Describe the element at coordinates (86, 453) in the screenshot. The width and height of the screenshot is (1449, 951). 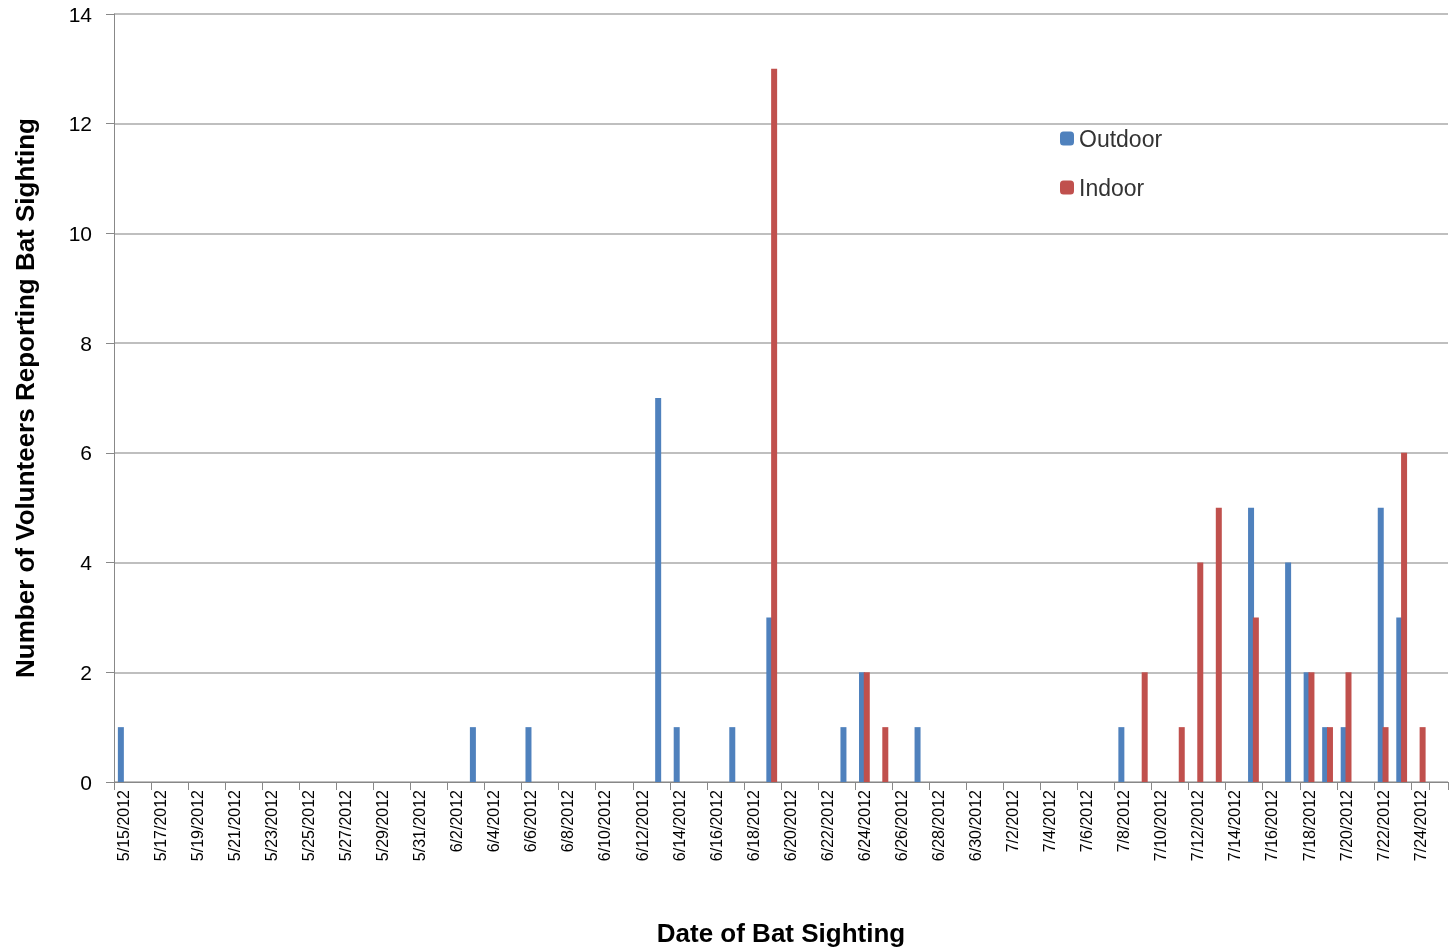
I see `y-tick-label: 6` at that location.